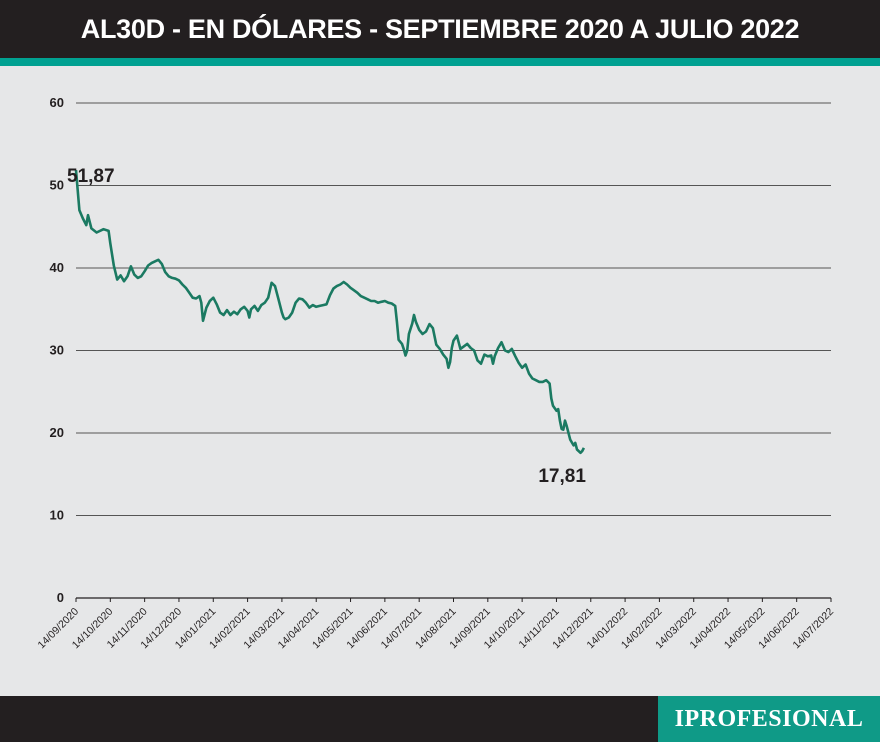 The width and height of the screenshot is (880, 742). I want to click on y-axis-ticks: 0 10 20 30 40 50 60, so click(57, 350).